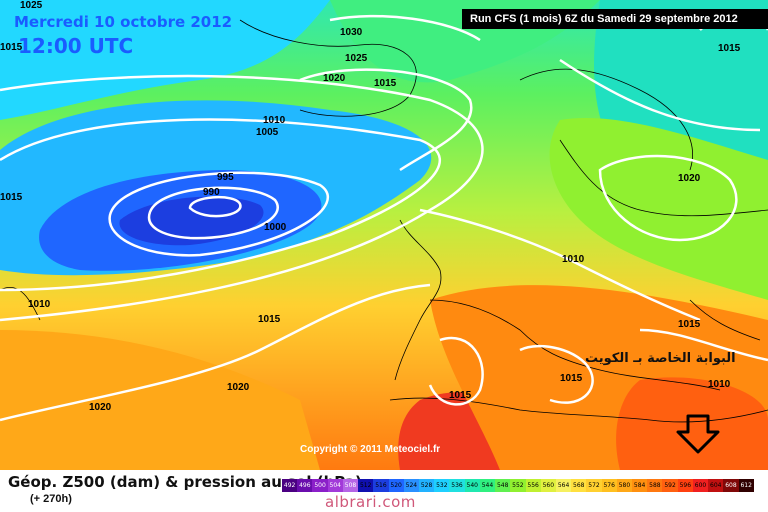  I want to click on legend-swatch: 540, so click(472, 485).